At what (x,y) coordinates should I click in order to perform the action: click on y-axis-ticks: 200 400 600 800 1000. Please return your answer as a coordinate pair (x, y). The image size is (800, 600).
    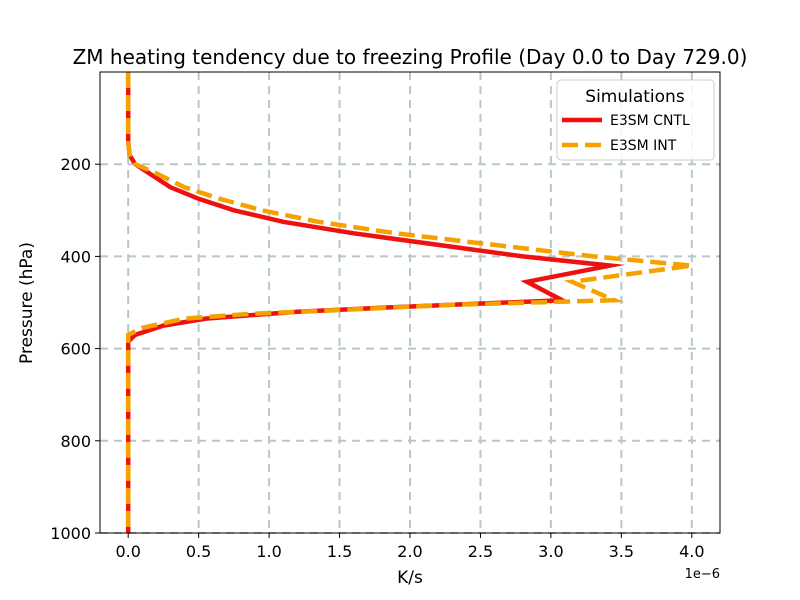
    Looking at the image, I should click on (75, 349).